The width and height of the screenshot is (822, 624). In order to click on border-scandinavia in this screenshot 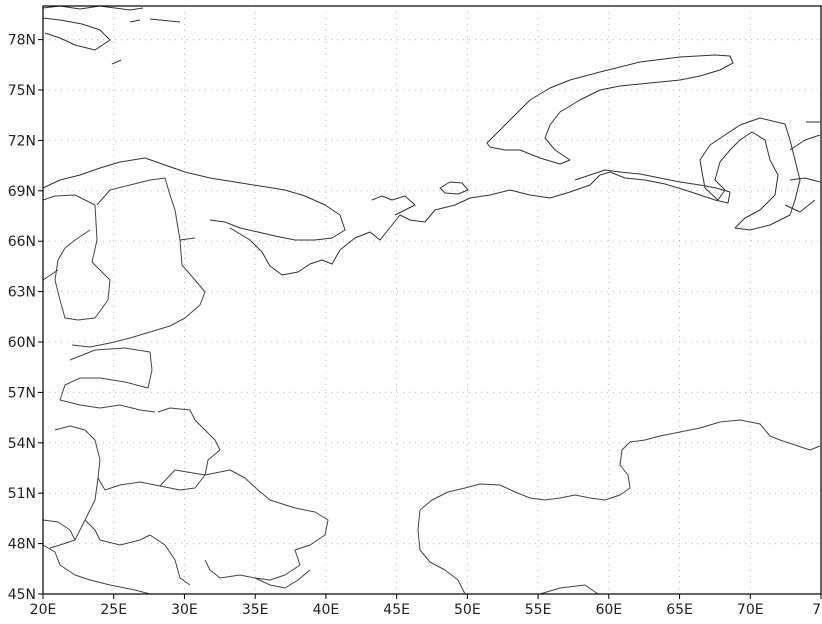, I will do `click(124, 262)`.